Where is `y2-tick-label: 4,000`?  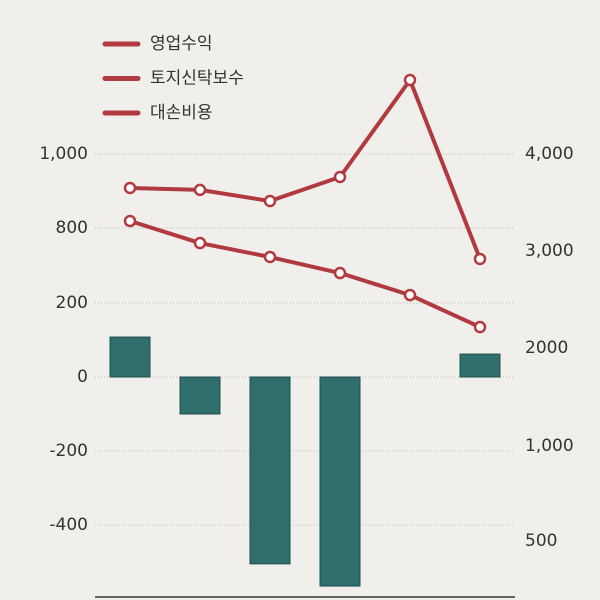 y2-tick-label: 4,000 is located at coordinates (549, 154).